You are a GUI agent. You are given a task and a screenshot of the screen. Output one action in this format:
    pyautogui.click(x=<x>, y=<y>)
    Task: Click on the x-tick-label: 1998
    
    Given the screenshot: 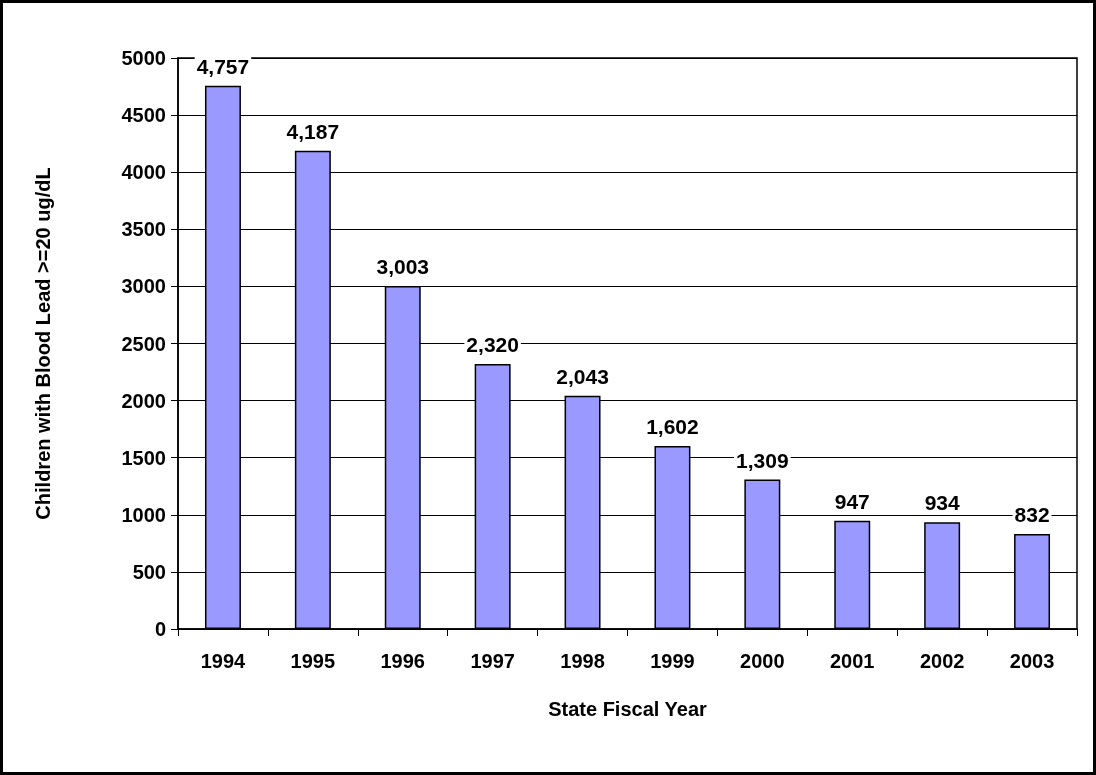 What is the action you would take?
    pyautogui.click(x=582, y=661)
    